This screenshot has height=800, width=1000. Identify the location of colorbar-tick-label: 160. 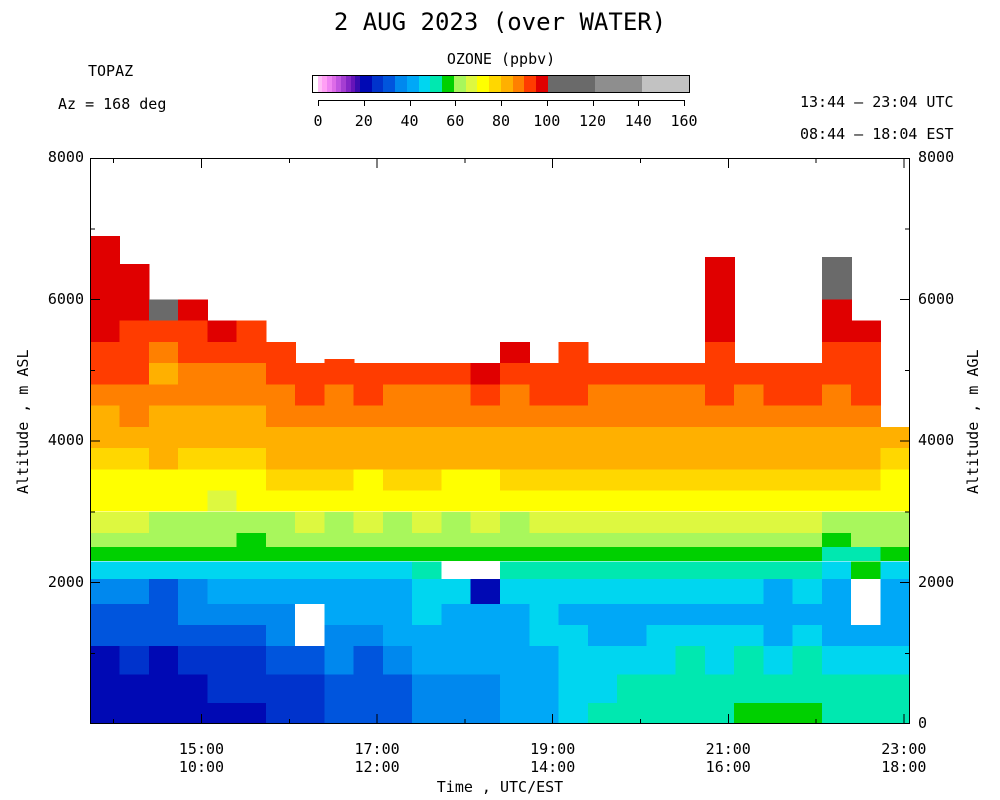
(684, 121).